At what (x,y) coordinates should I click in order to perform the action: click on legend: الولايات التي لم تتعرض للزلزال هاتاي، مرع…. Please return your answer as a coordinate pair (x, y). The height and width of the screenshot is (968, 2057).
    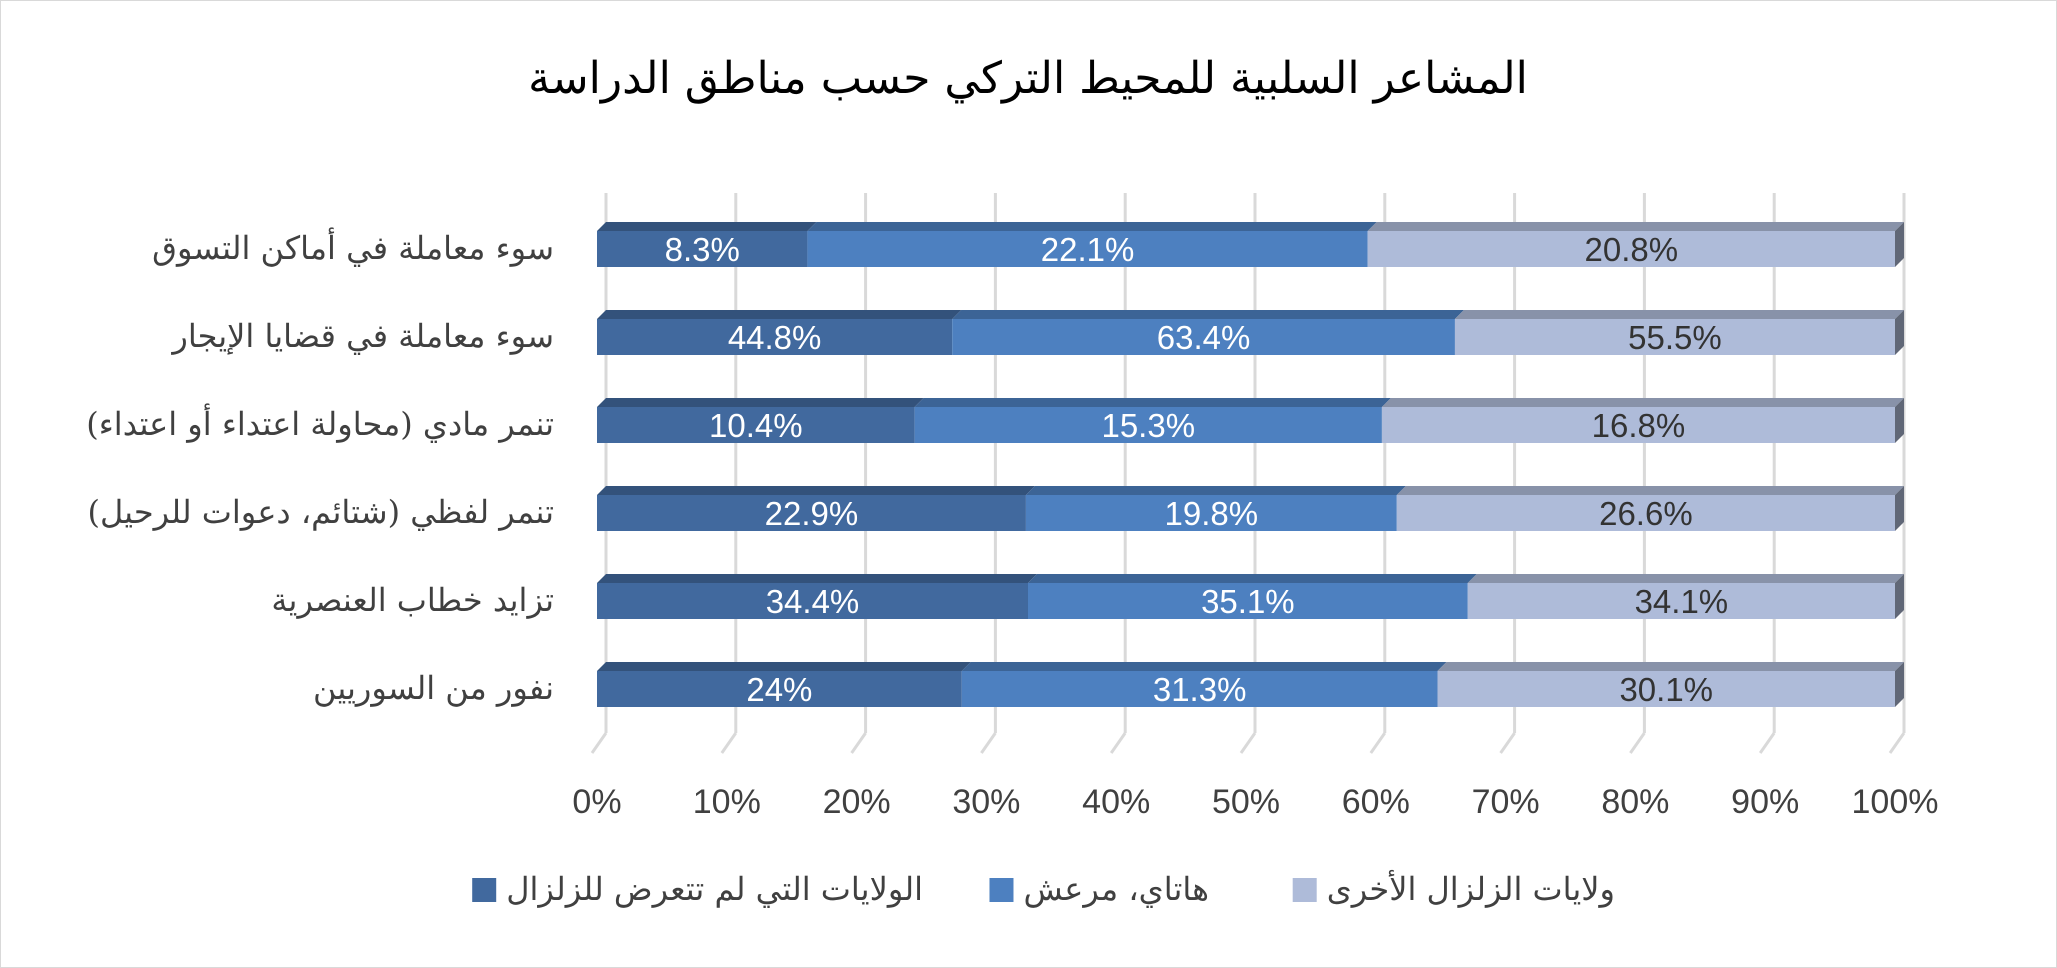
    Looking at the image, I should click on (1043, 888).